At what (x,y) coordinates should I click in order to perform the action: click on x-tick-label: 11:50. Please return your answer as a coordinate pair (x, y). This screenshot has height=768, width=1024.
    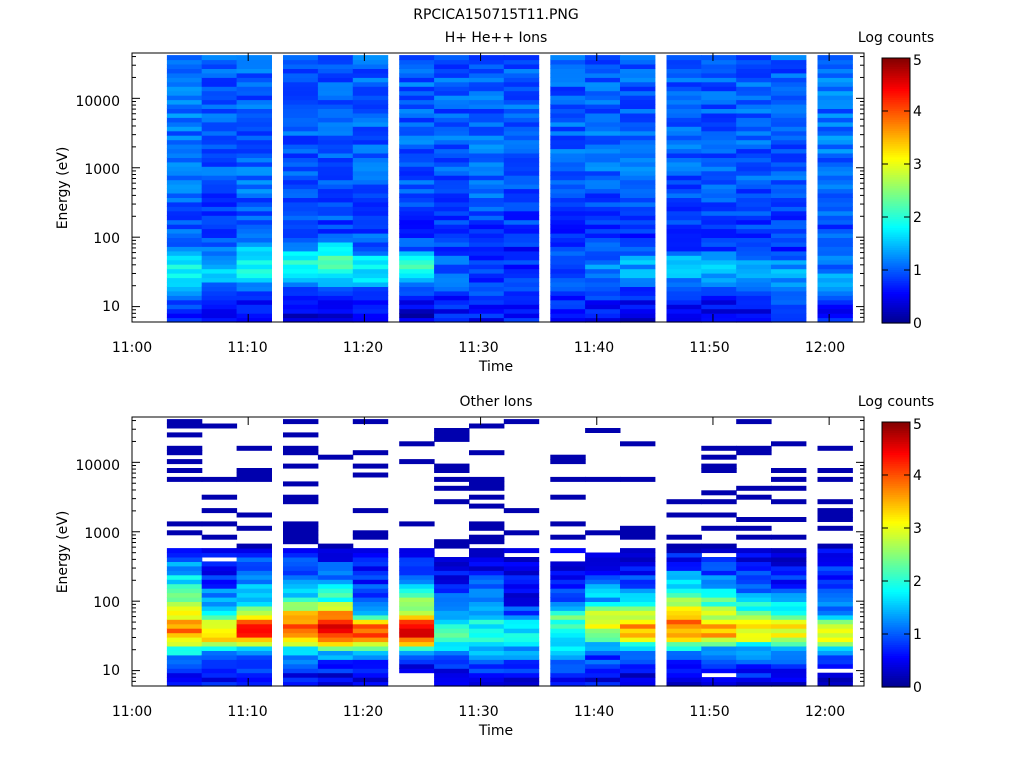
    Looking at the image, I should click on (709, 712).